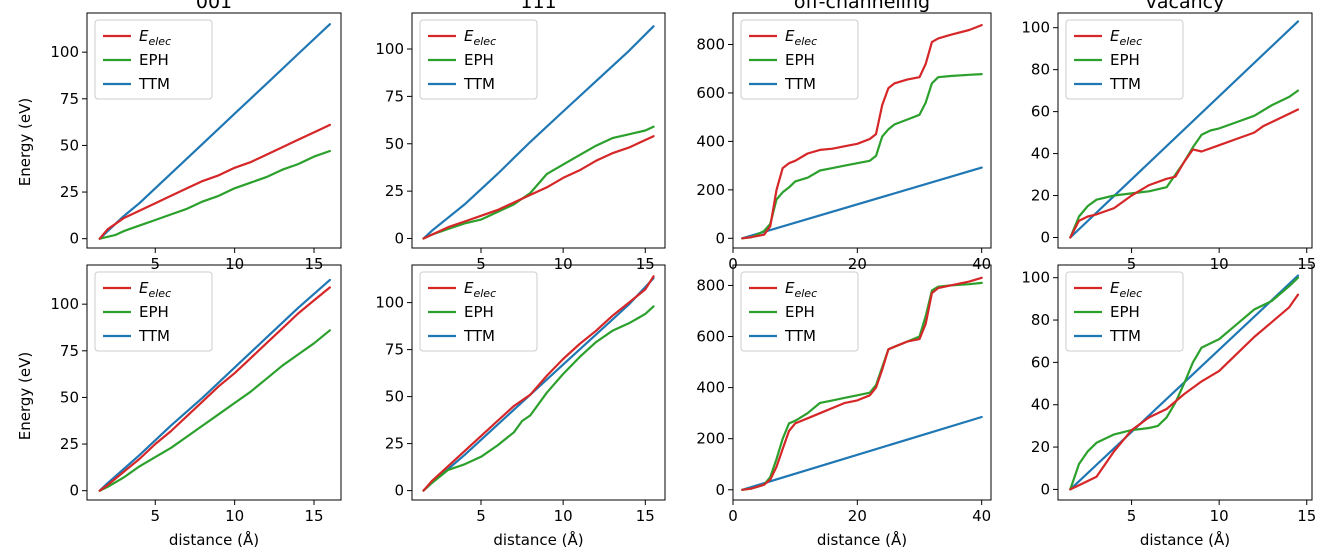 The width and height of the screenshot is (1335, 550). Describe the element at coordinates (214, 6) in the screenshot. I see `panel-title: 001` at that location.